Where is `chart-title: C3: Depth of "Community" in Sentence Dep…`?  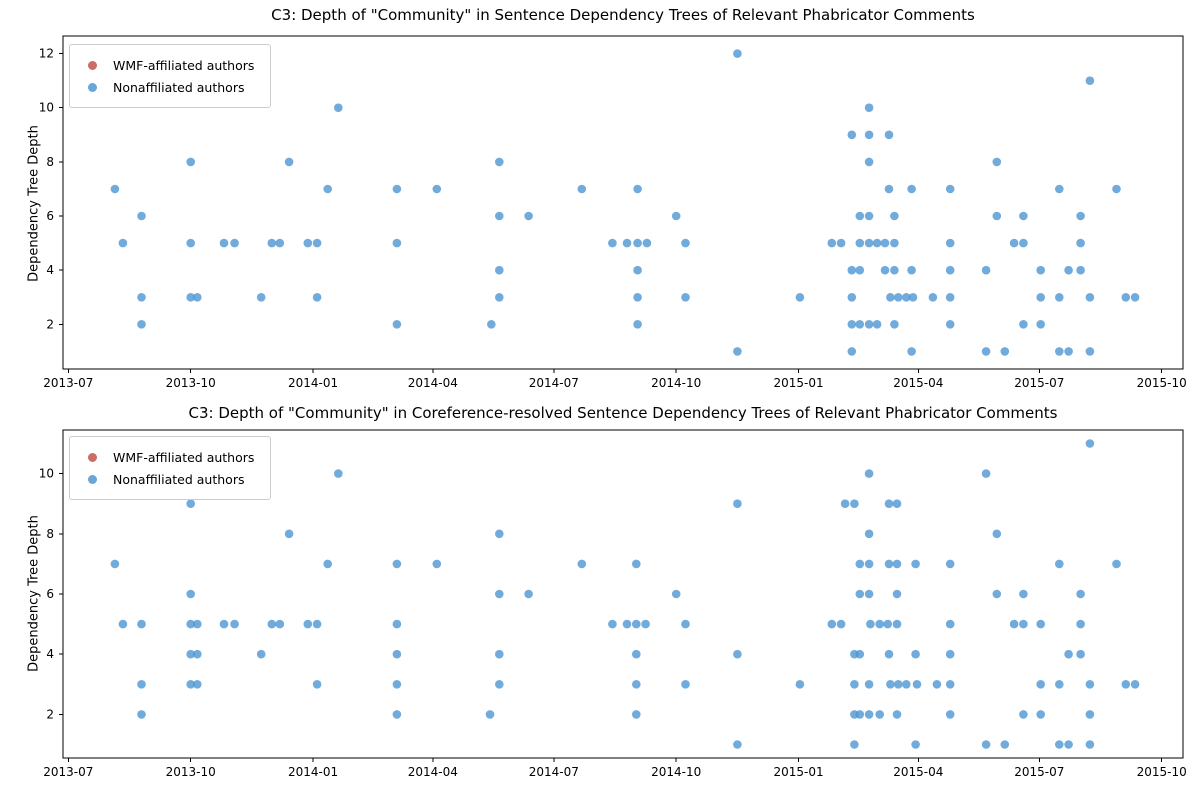
chart-title: C3: Depth of "Community" in Sentence Dep… is located at coordinates (623, 15).